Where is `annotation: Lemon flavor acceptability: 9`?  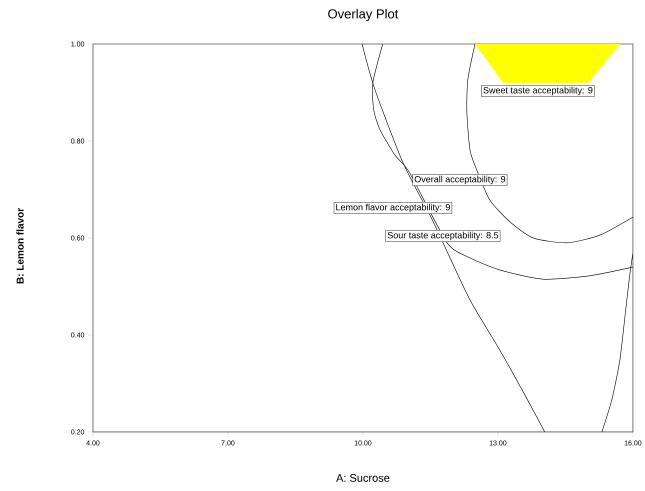 annotation: Lemon flavor acceptability: 9 is located at coordinates (393, 208).